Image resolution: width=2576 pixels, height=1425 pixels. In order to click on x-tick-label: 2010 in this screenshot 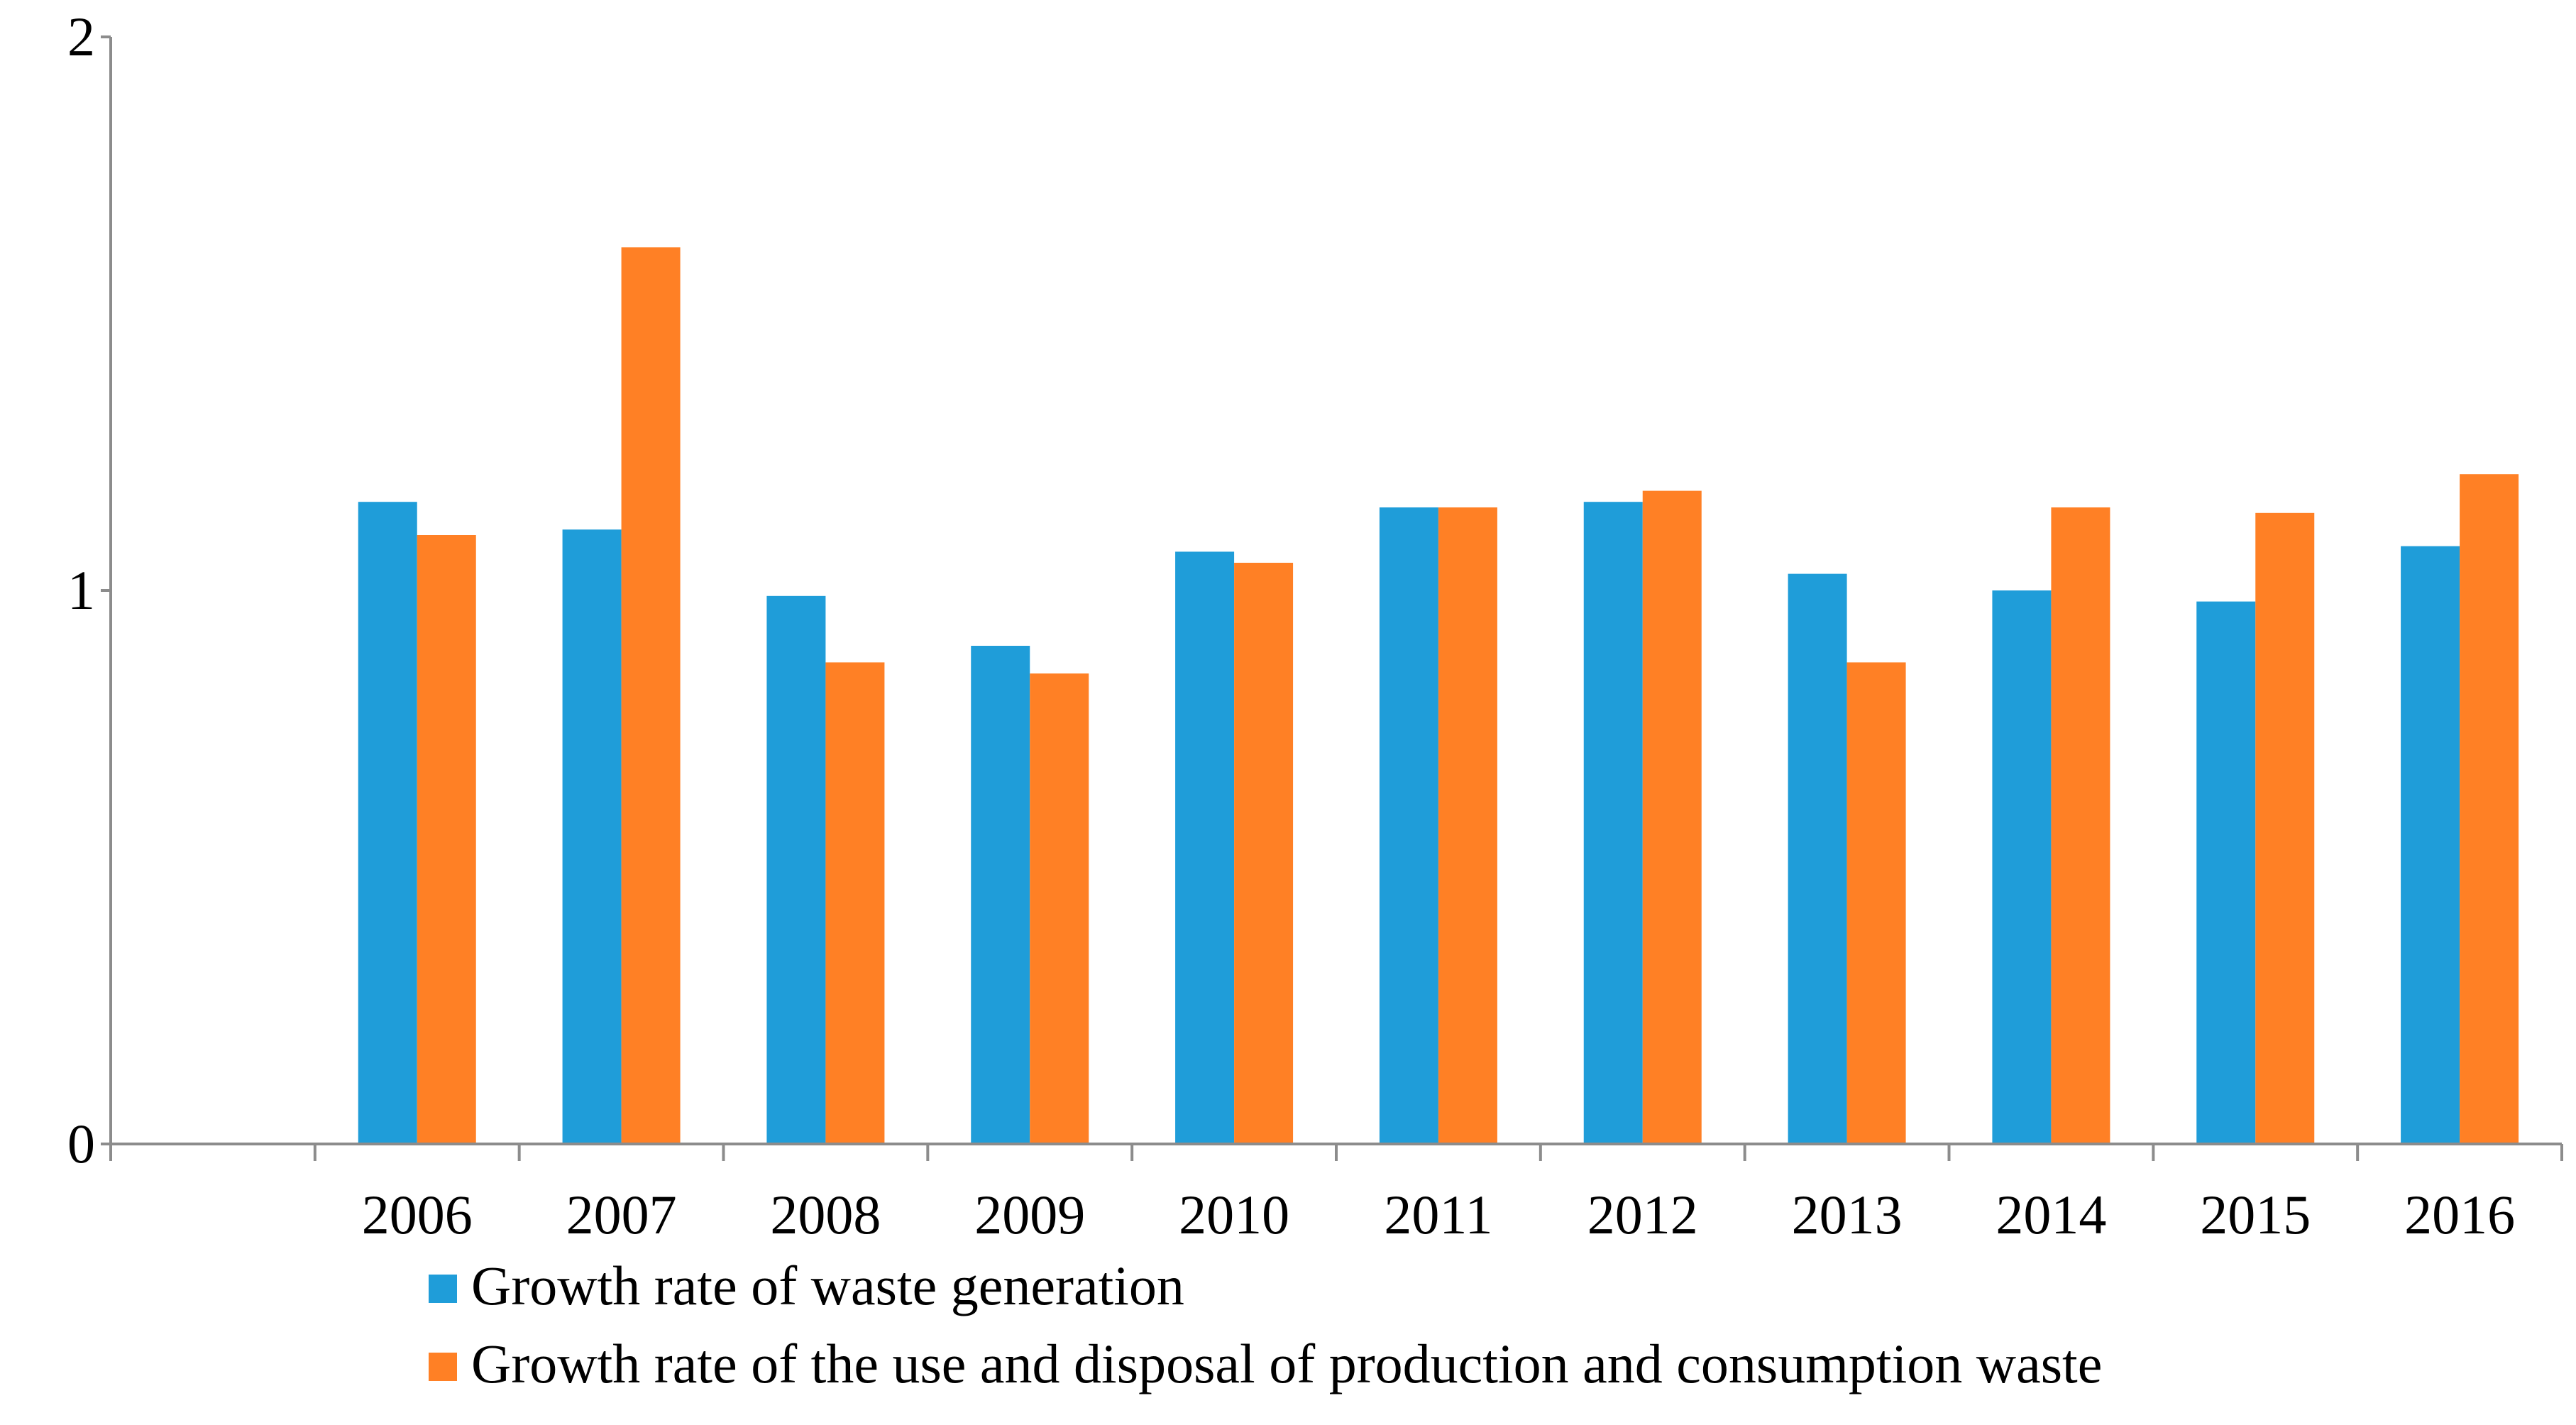, I will do `click(1234, 1214)`.